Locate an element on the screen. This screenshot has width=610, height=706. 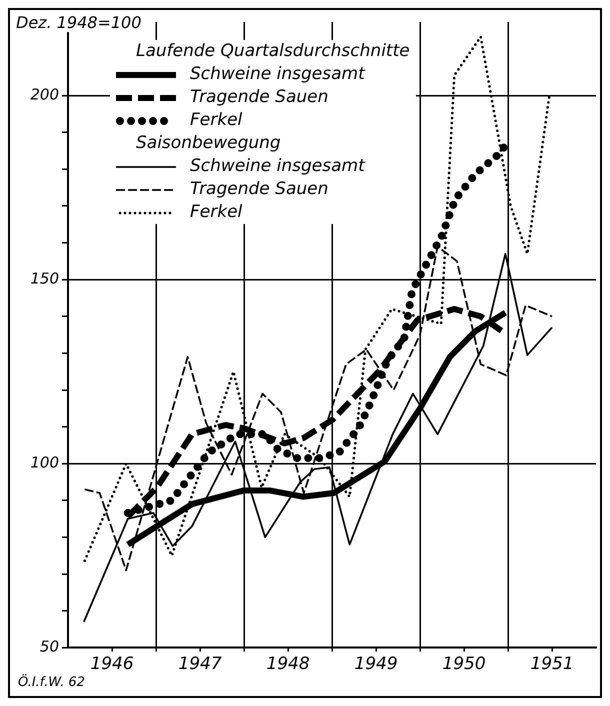
x-tick-label: 1951 is located at coordinates (552, 664).